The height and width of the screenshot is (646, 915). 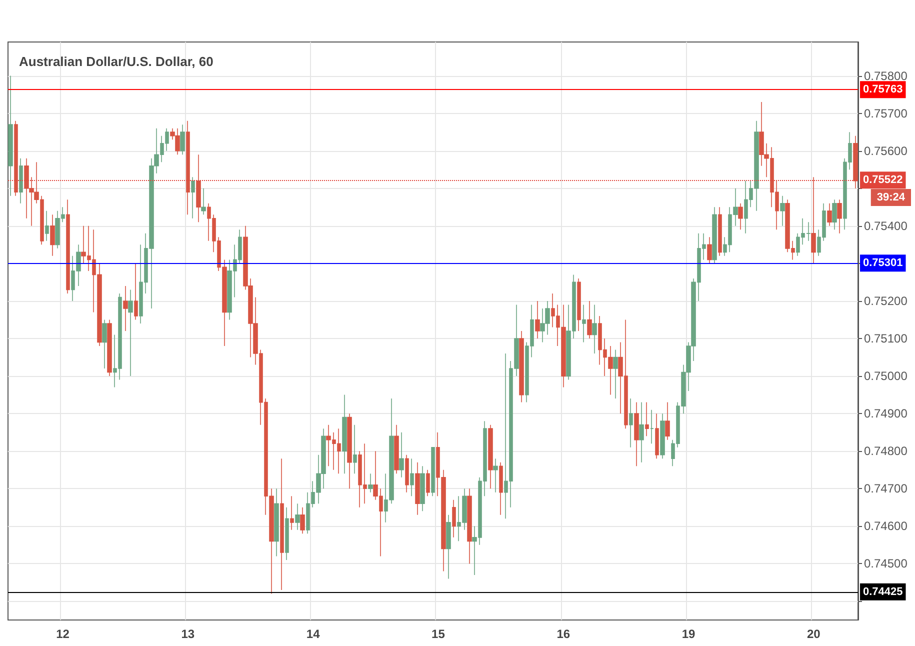 What do you see at coordinates (886, 563) in the screenshot?
I see `y-tick-label: 0.74500` at bounding box center [886, 563].